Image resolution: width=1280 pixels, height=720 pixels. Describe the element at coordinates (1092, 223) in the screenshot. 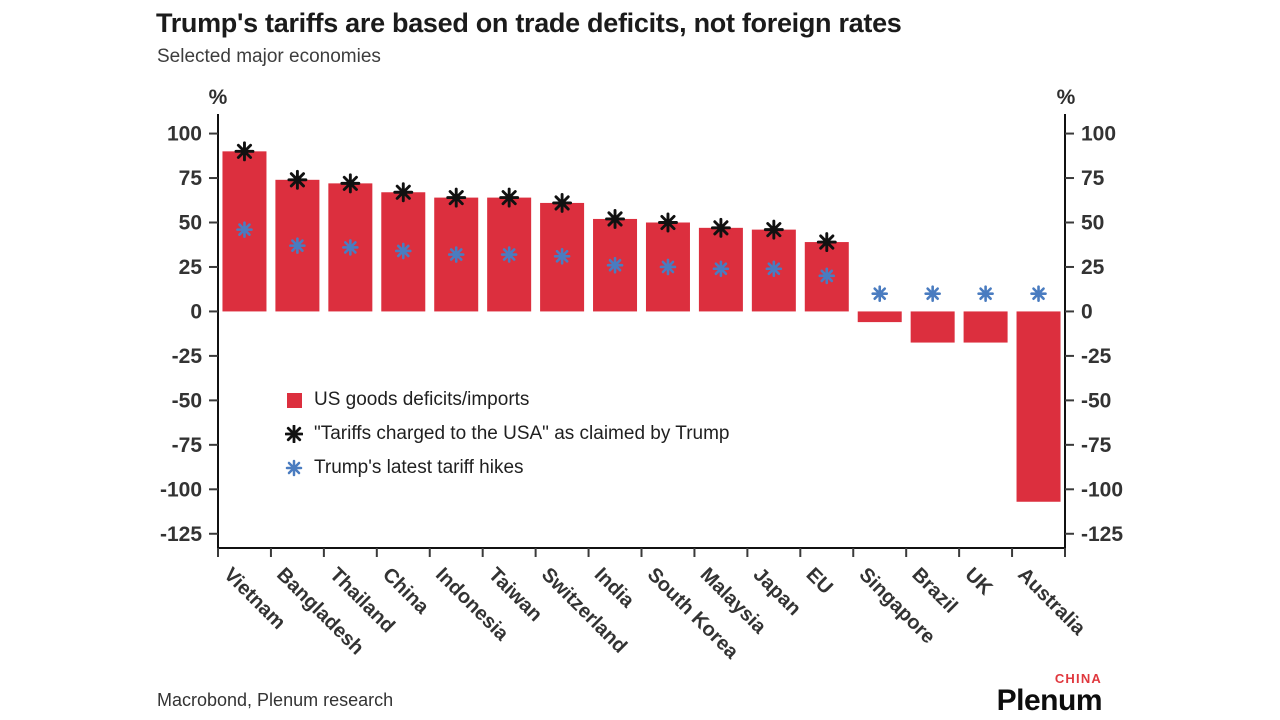

I see `y-axis-tick-label-right: 50` at that location.